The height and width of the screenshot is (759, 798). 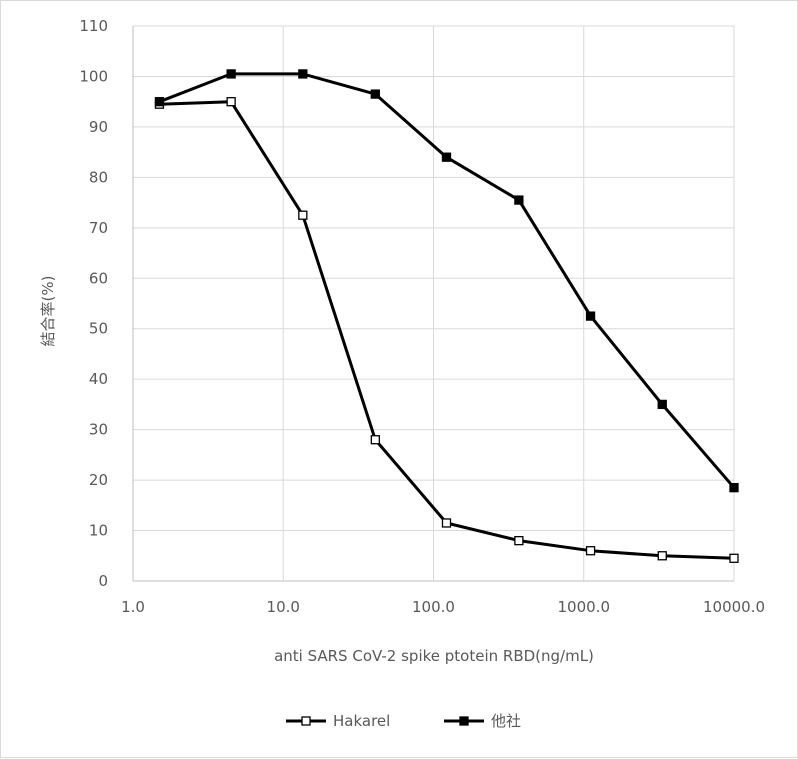 What do you see at coordinates (433, 607) in the screenshot?
I see `x-tick-label: 100.0` at bounding box center [433, 607].